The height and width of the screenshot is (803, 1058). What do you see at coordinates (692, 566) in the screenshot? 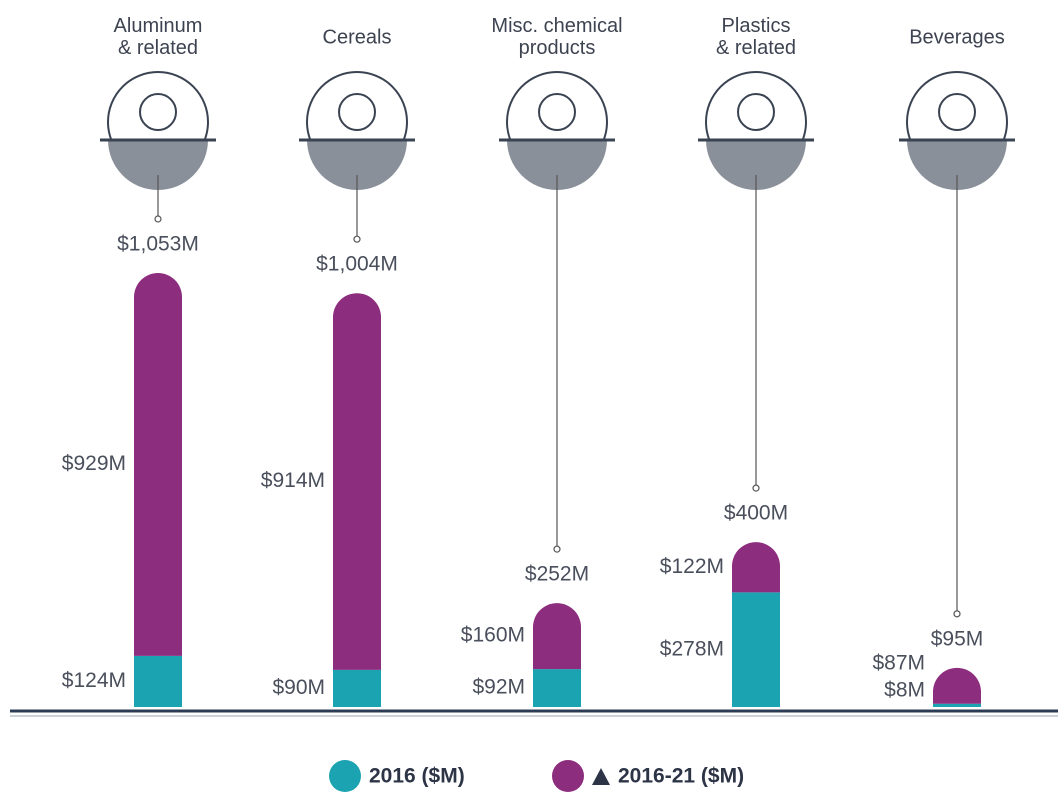
I see `segment-label: $122M` at bounding box center [692, 566].